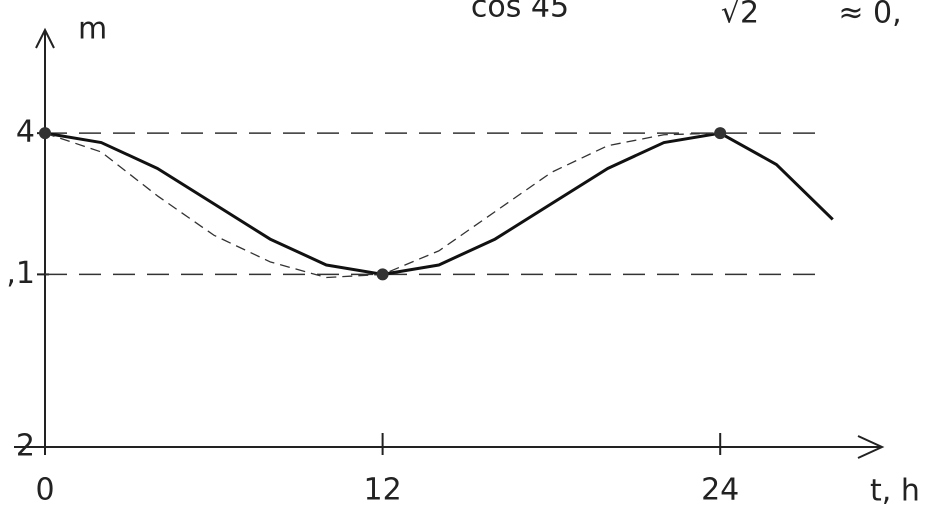  What do you see at coordinates (25, 132) in the screenshot?
I see `y-tick-label: 4` at bounding box center [25, 132].